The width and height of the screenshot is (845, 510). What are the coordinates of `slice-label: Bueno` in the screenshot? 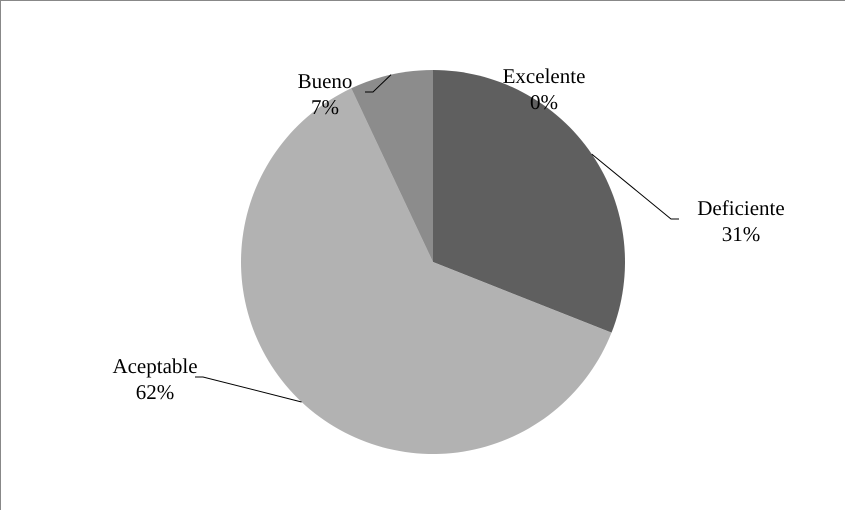 It's located at (325, 81).